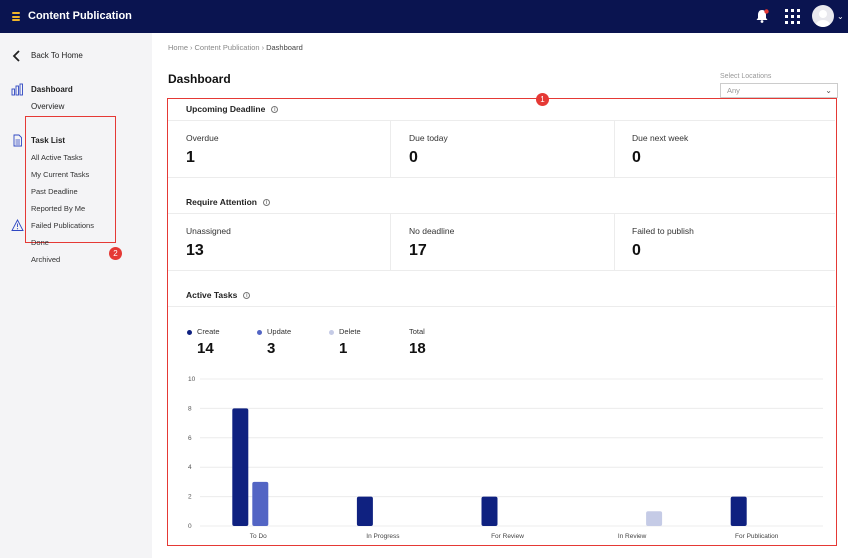 This screenshot has height=558, width=848. Describe the element at coordinates (823, 16) in the screenshot. I see `avatar` at that location.